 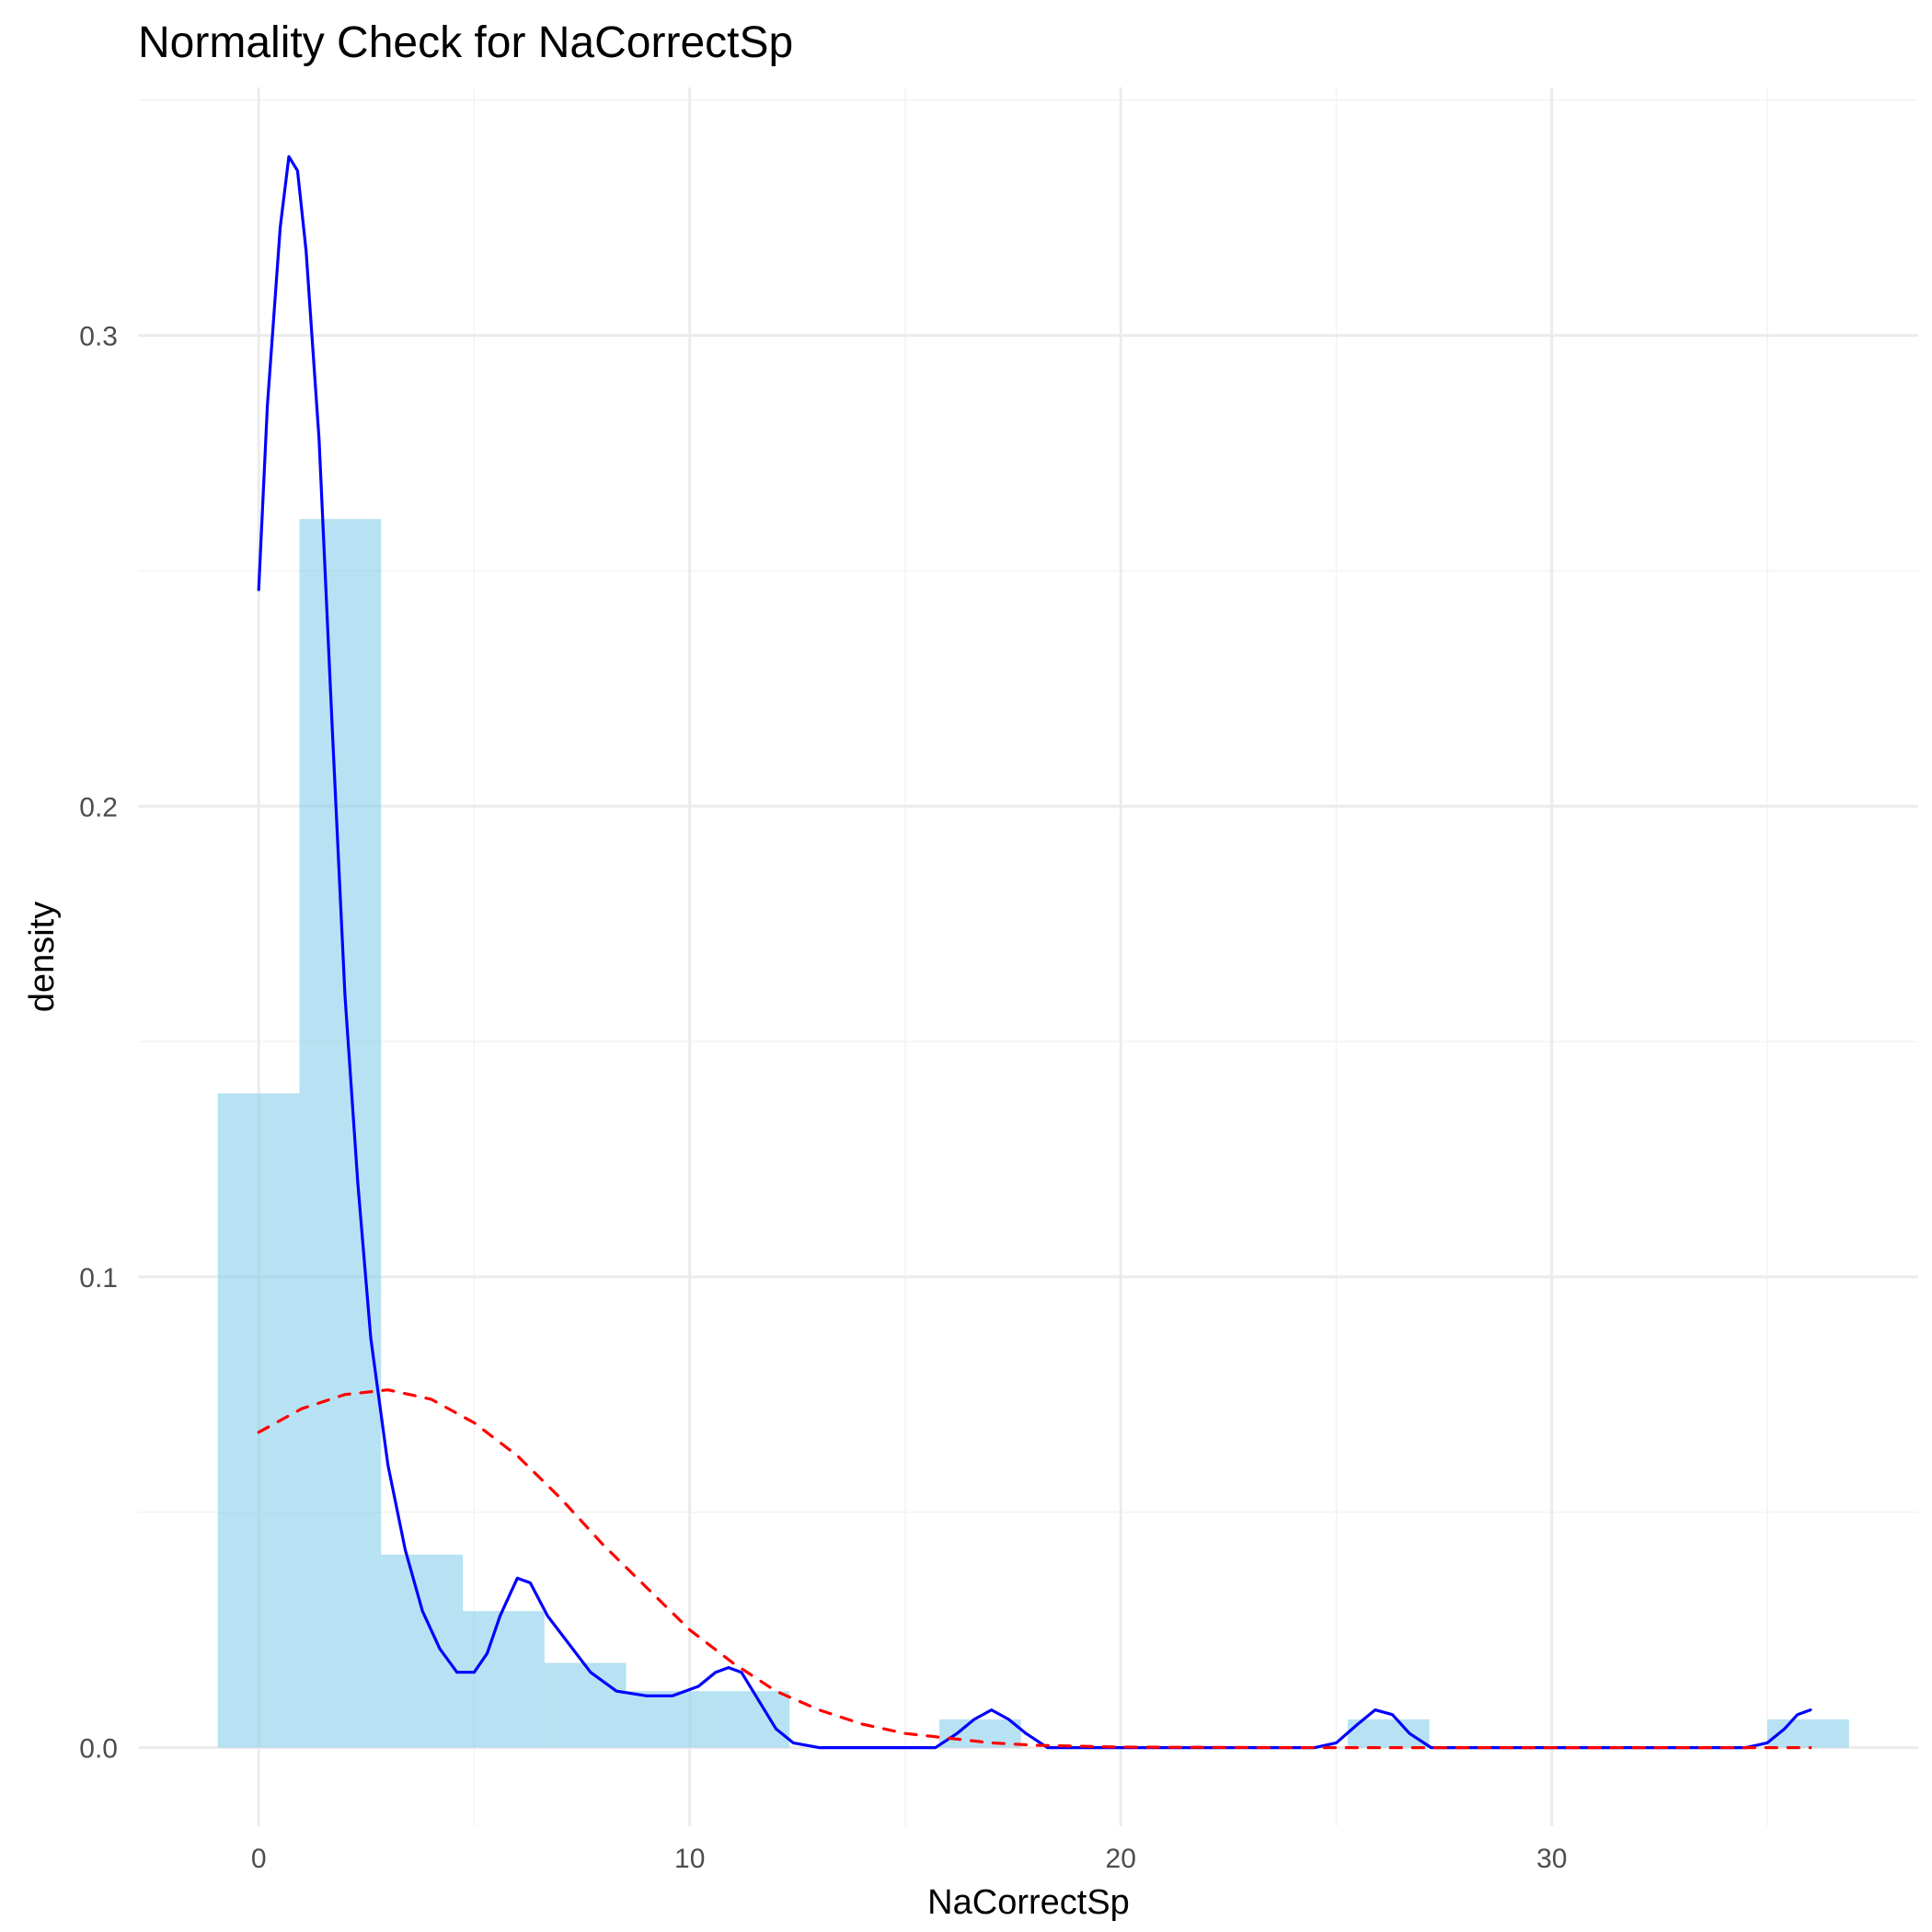 I want to click on y-tick-label: 0.2, so click(x=98, y=807).